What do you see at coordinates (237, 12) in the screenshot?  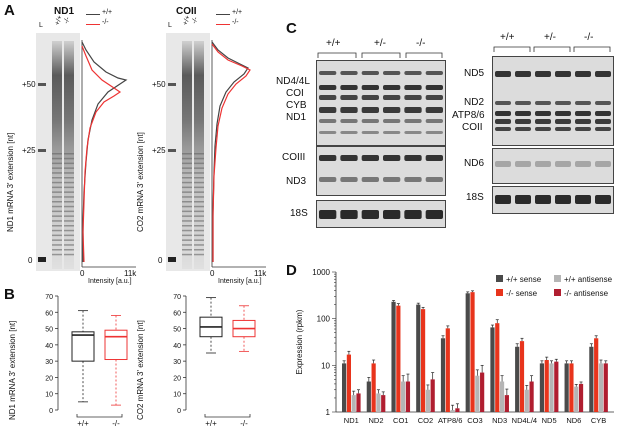 I see `co2-legend-wt: +/+` at bounding box center [237, 12].